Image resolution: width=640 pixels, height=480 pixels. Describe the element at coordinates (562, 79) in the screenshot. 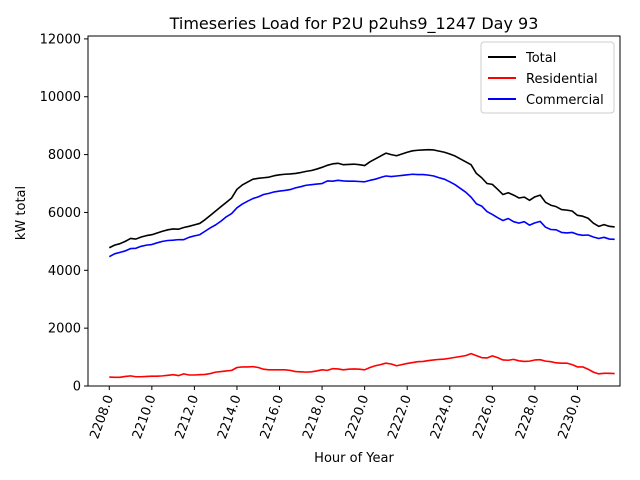

I see `legend-label-residential: Residential` at that location.